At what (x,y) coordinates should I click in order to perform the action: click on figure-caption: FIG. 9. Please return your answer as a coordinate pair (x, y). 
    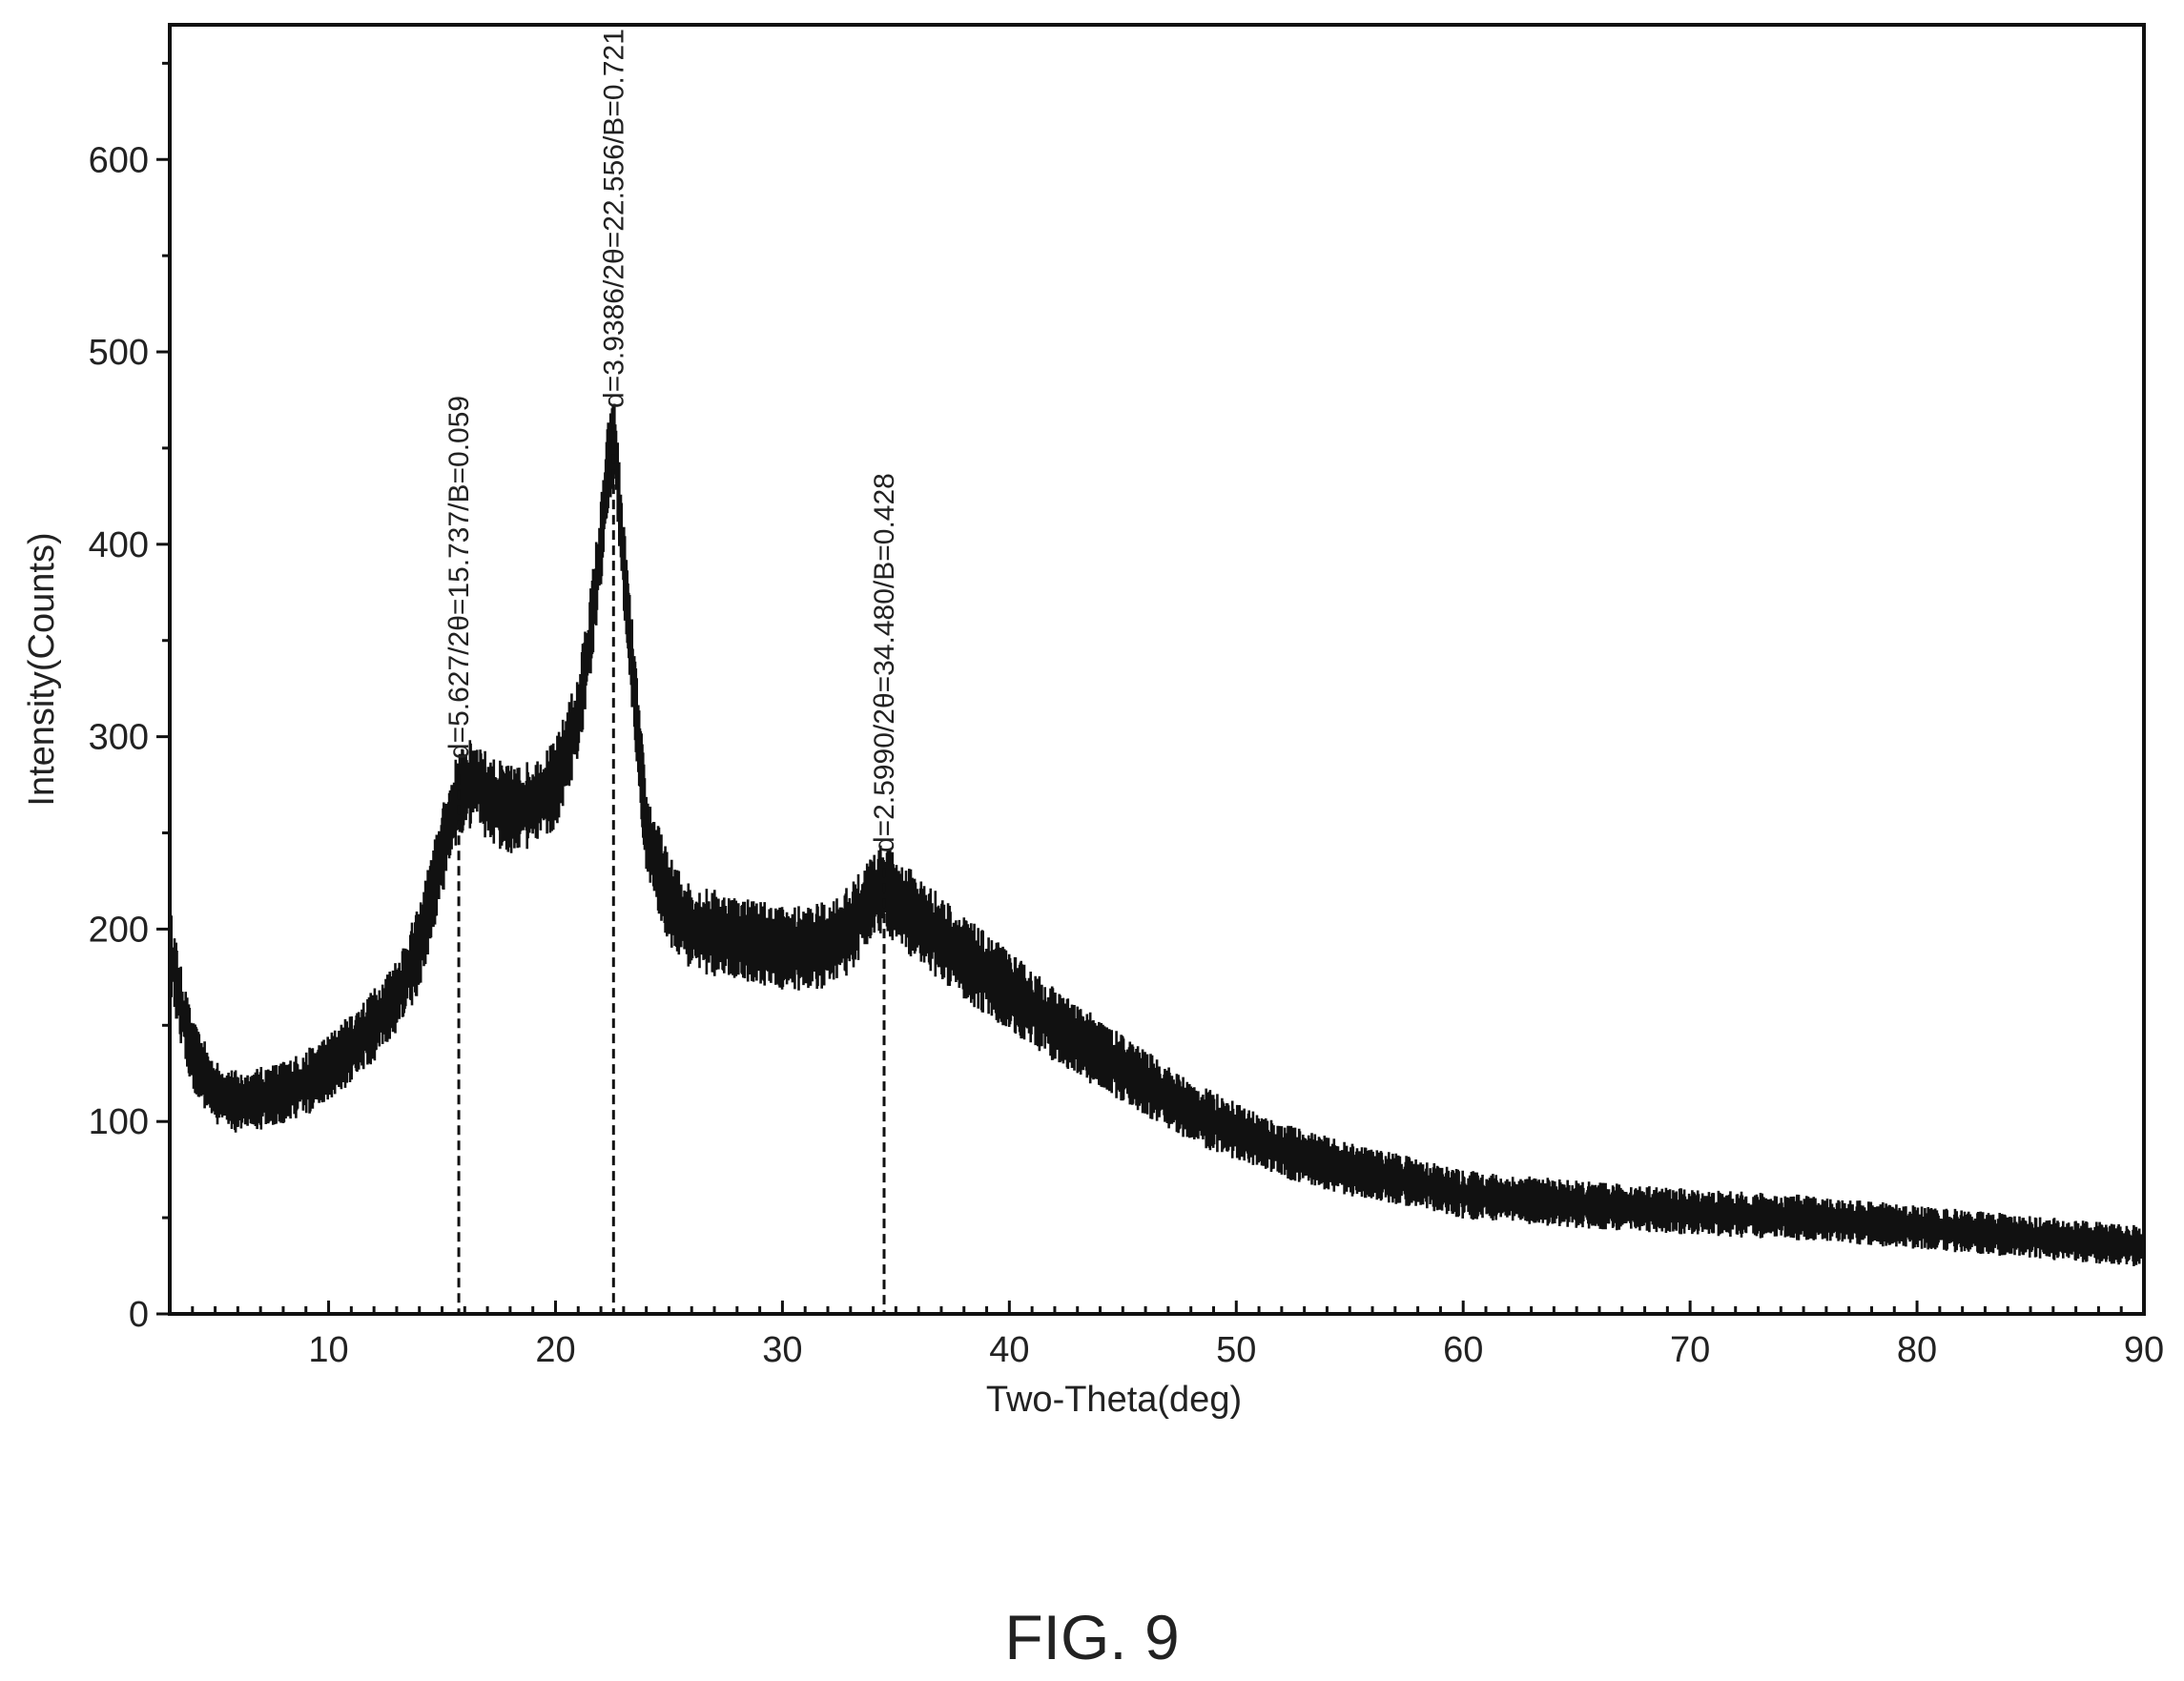
    Looking at the image, I should click on (1092, 1637).